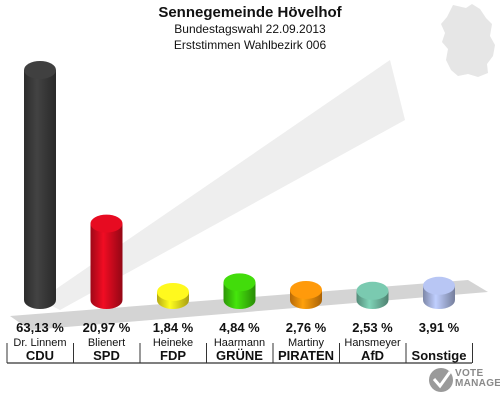 This screenshot has width=500, height=400. I want to click on data-label: 63,13 %, so click(40, 327).